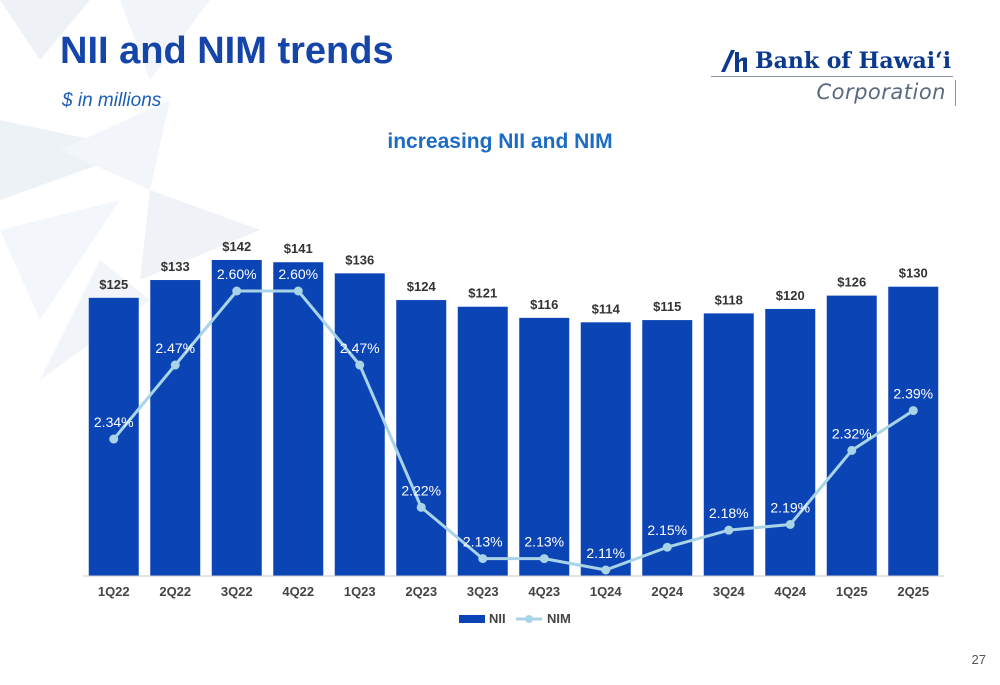 This screenshot has width=1000, height=685. Describe the element at coordinates (729, 513) in the screenshot. I see `nim-value-label: 2.18%` at that location.